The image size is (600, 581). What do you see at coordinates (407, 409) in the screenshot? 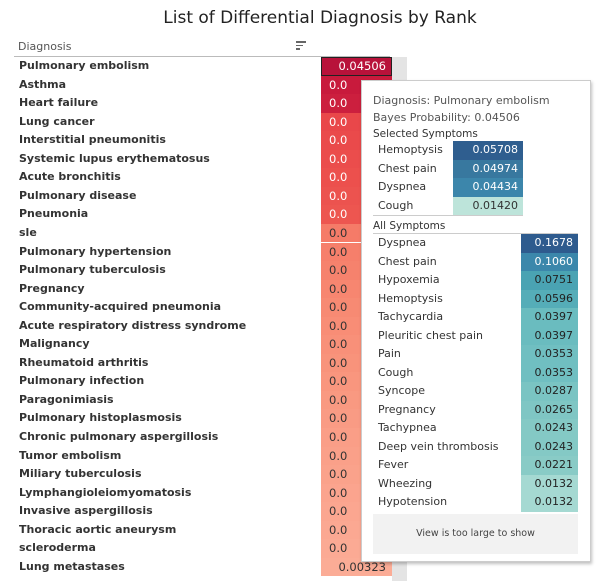
I see `symptom-name: Pregnancy` at bounding box center [407, 409].